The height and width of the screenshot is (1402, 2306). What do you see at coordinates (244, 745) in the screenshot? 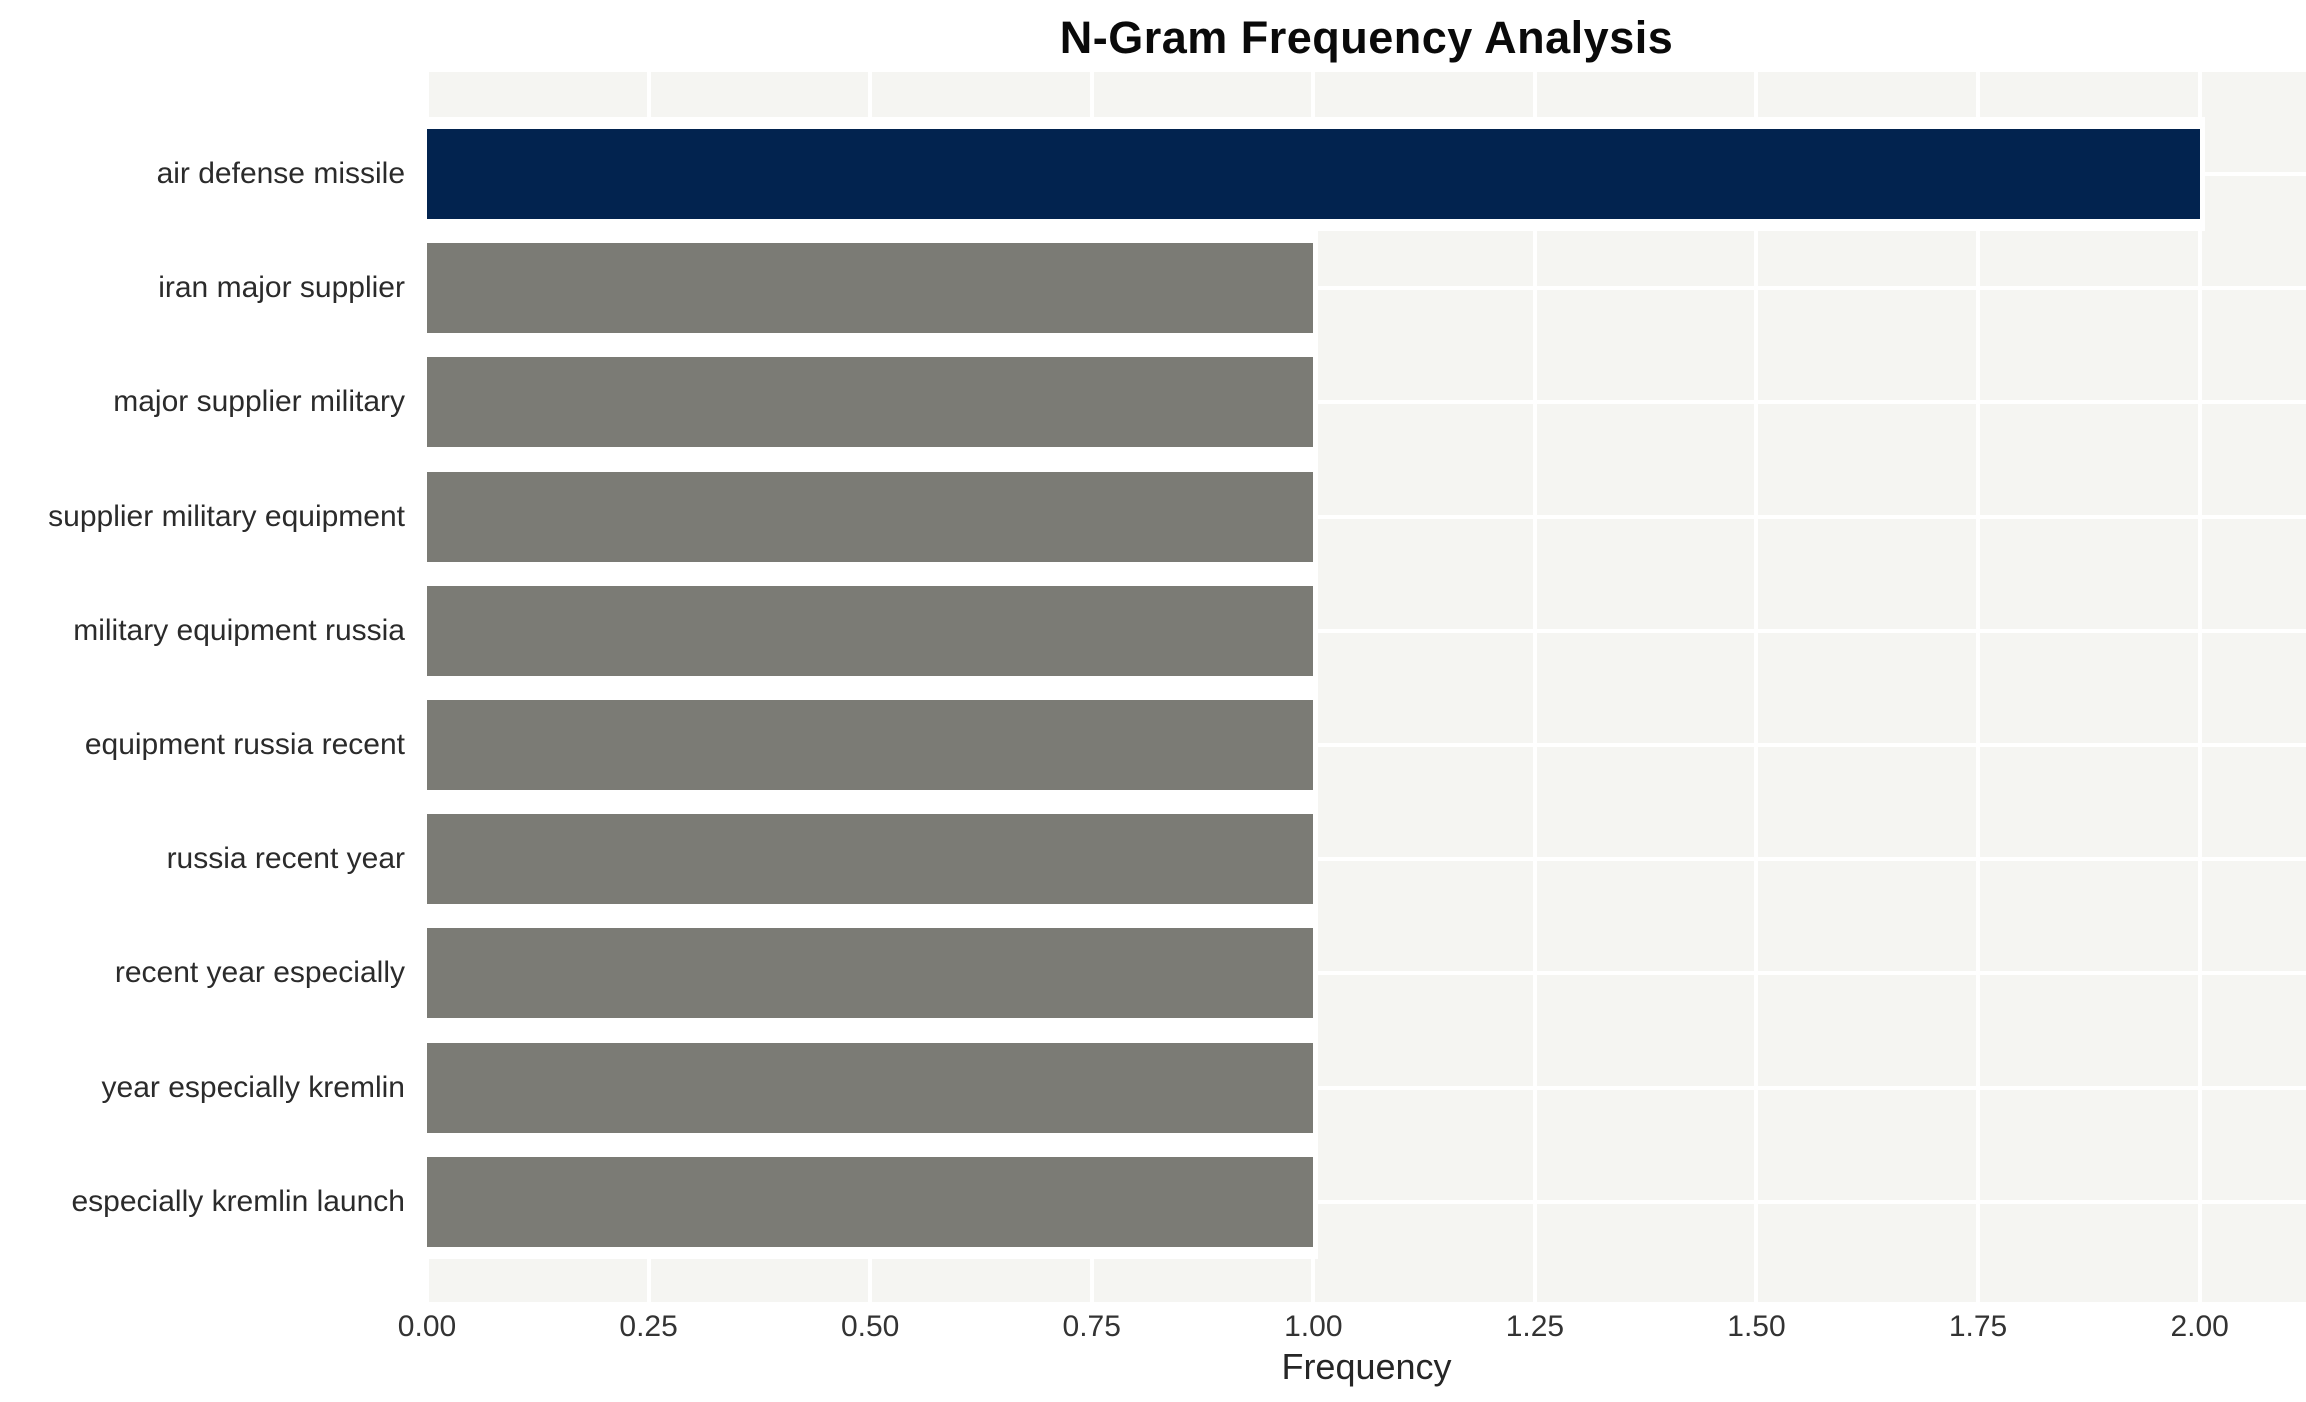
I see `y-tick-label: equipment russia recent` at bounding box center [244, 745].